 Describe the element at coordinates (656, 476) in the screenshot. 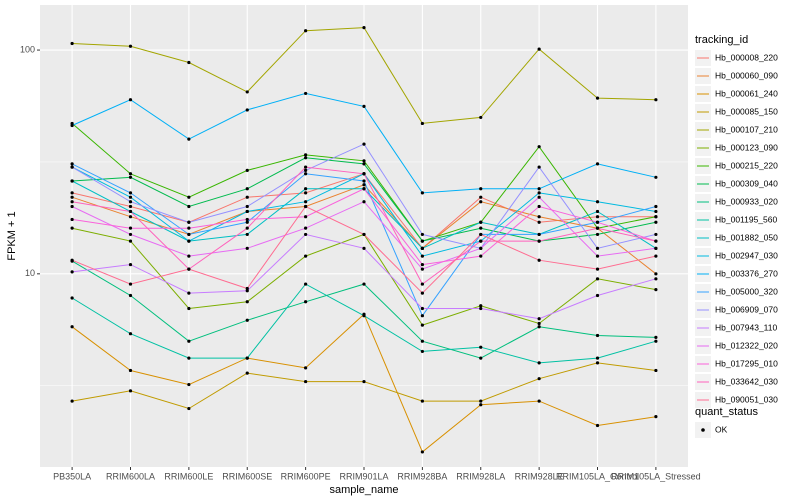

I see `x-tick-label: RRIM105LA_Stressed` at that location.